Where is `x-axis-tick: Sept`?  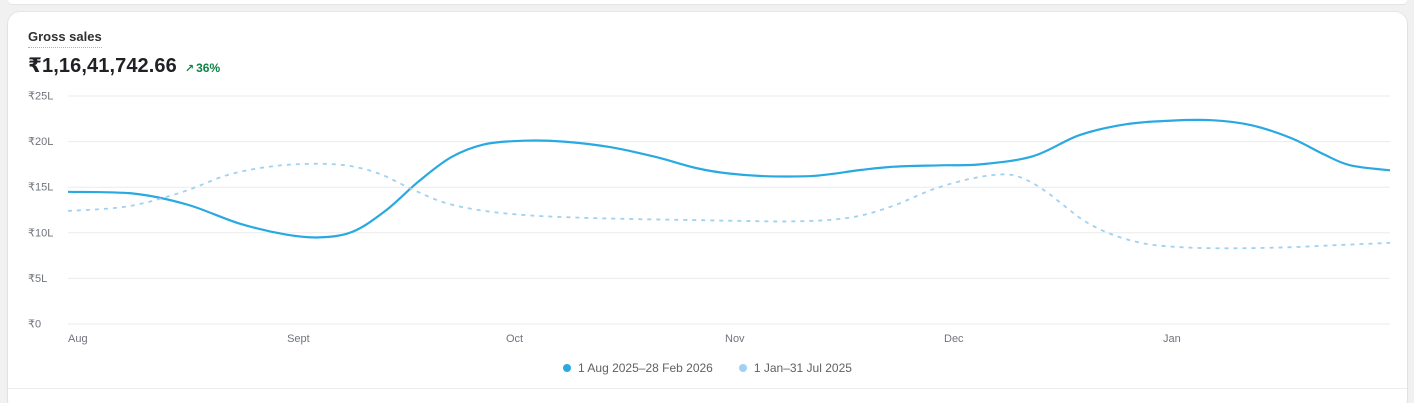 x-axis-tick: Sept is located at coordinates (298, 339).